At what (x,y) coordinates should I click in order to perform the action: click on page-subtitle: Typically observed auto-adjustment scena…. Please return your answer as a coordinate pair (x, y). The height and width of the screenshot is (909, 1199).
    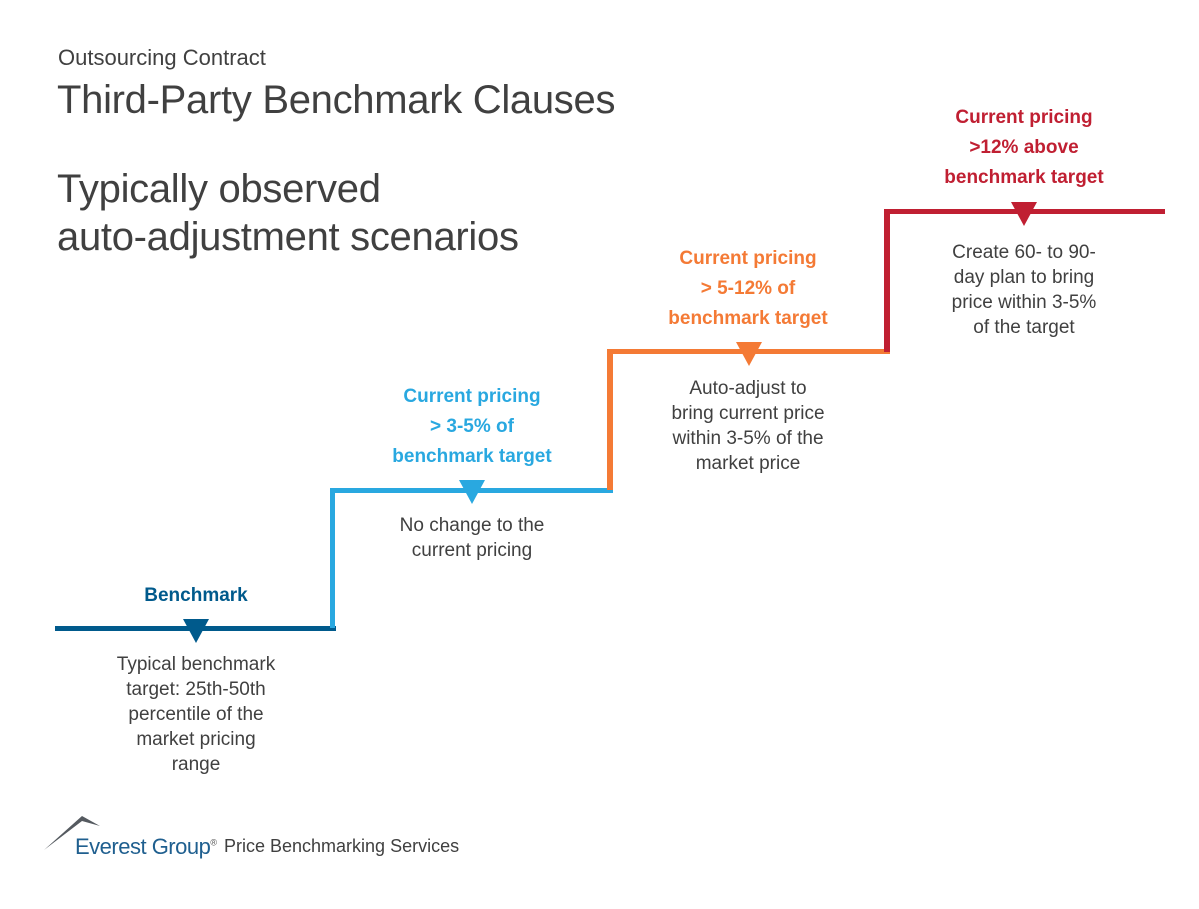
    Looking at the image, I should click on (288, 213).